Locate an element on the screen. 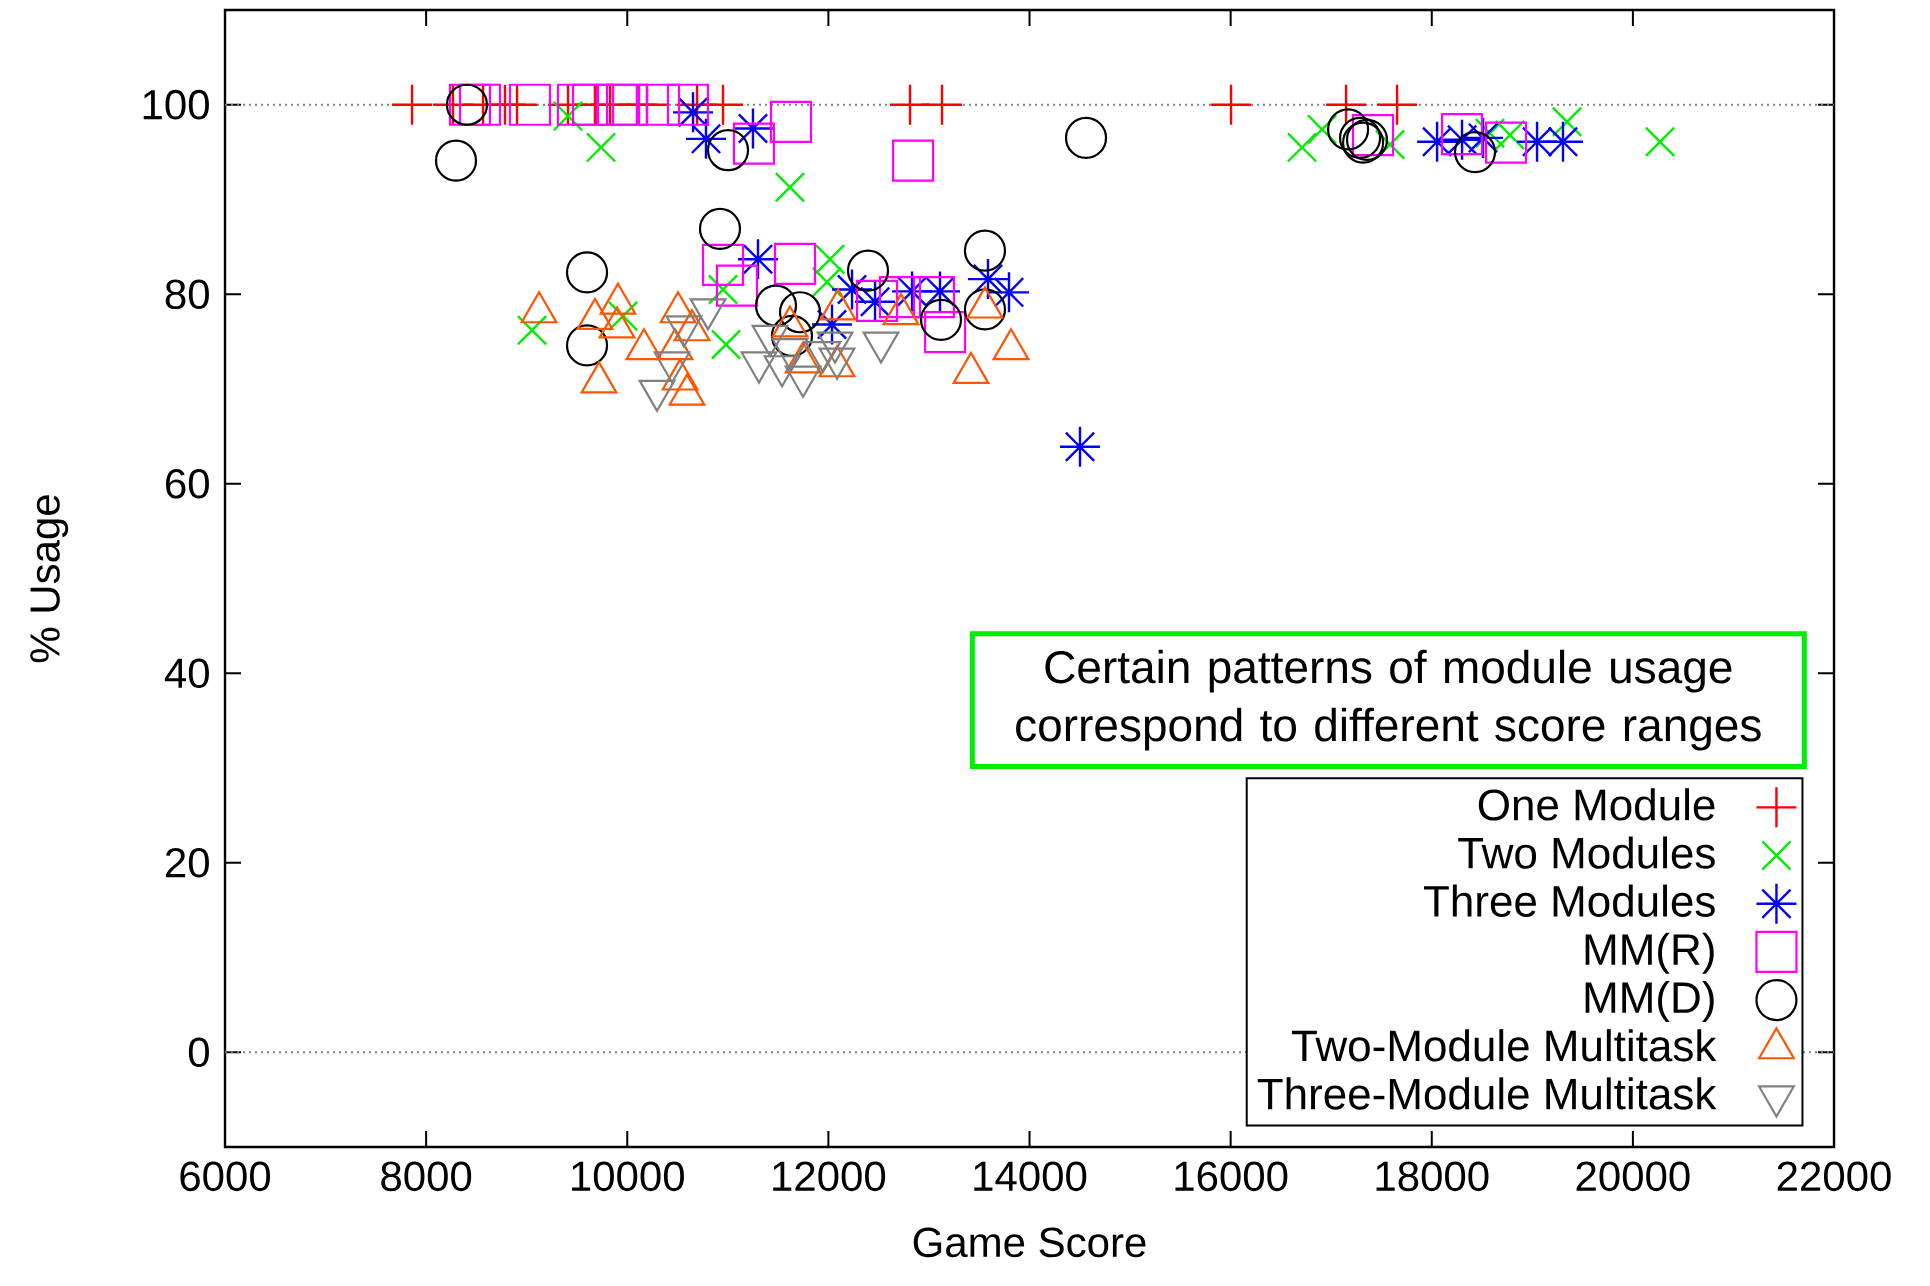 The height and width of the screenshot is (1286, 1930). y-axis-title: % Usage is located at coordinates (49, 579).